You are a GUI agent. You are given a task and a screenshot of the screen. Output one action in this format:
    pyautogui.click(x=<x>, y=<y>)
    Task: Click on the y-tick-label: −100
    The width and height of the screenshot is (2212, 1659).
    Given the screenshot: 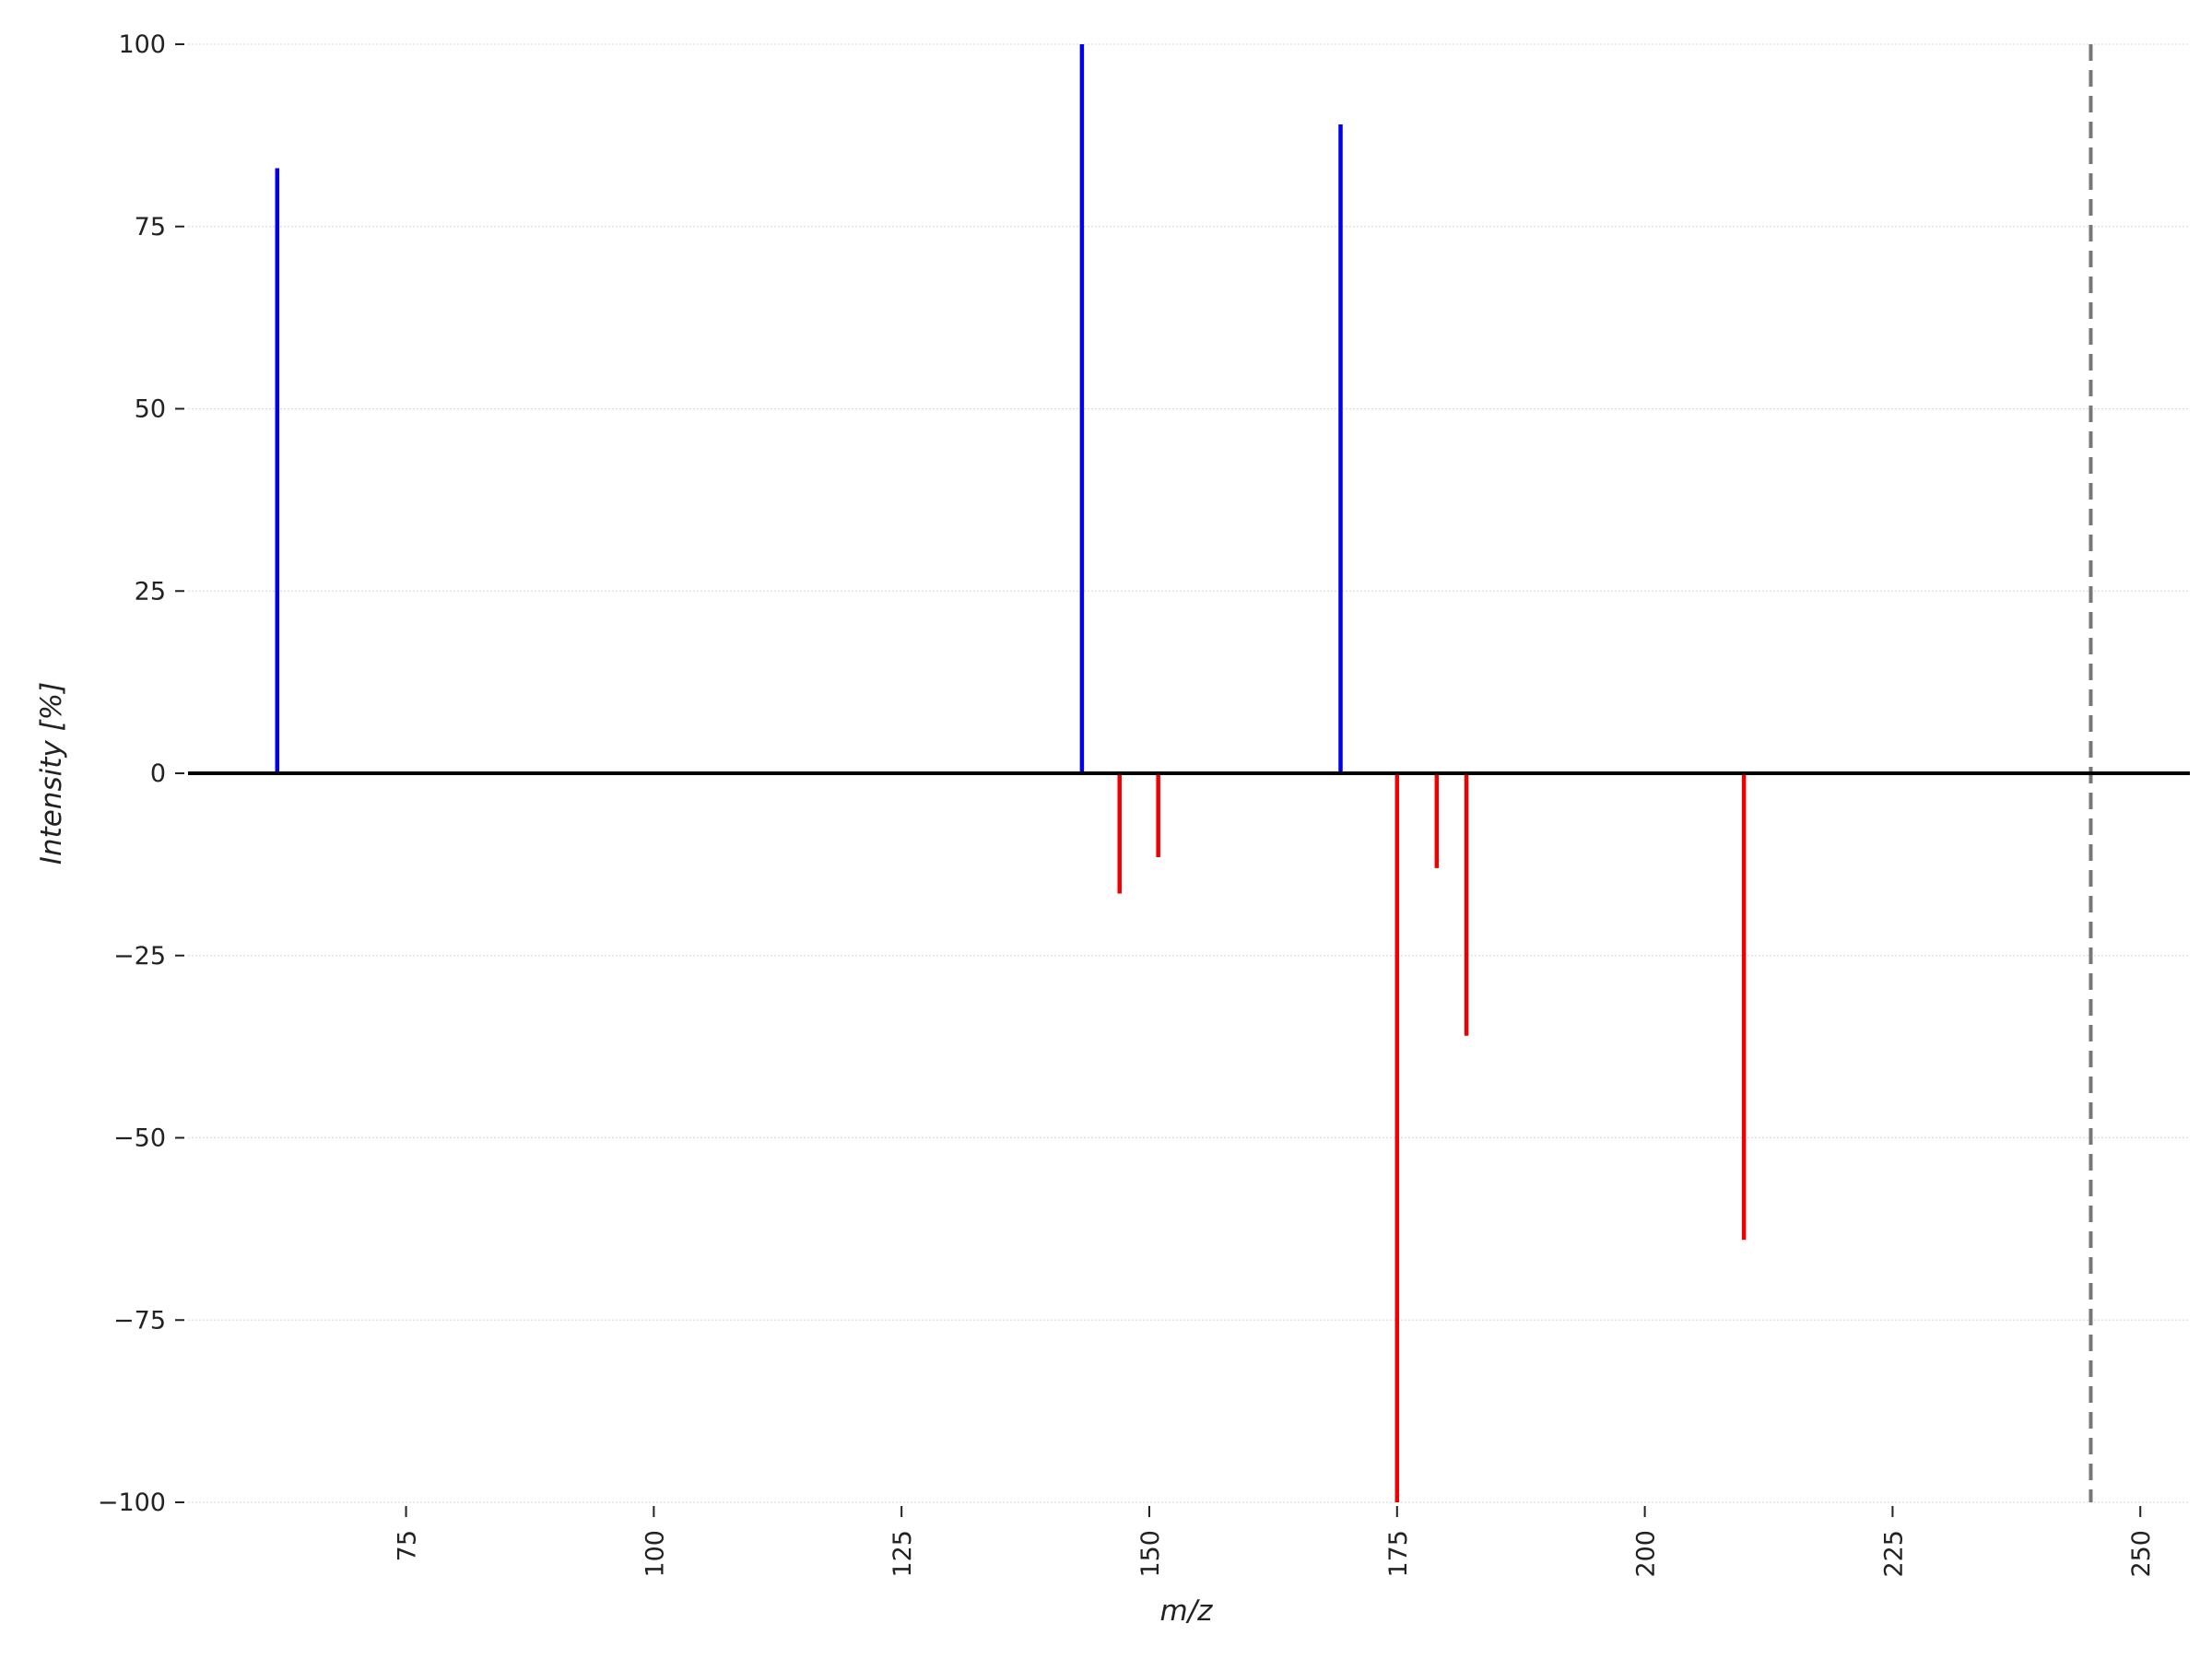 What is the action you would take?
    pyautogui.click(x=132, y=1502)
    